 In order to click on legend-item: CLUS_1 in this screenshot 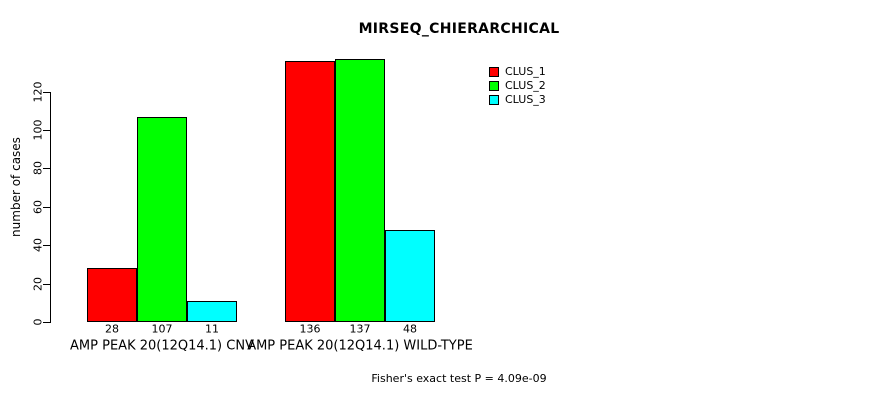, I will do `click(517, 72)`.